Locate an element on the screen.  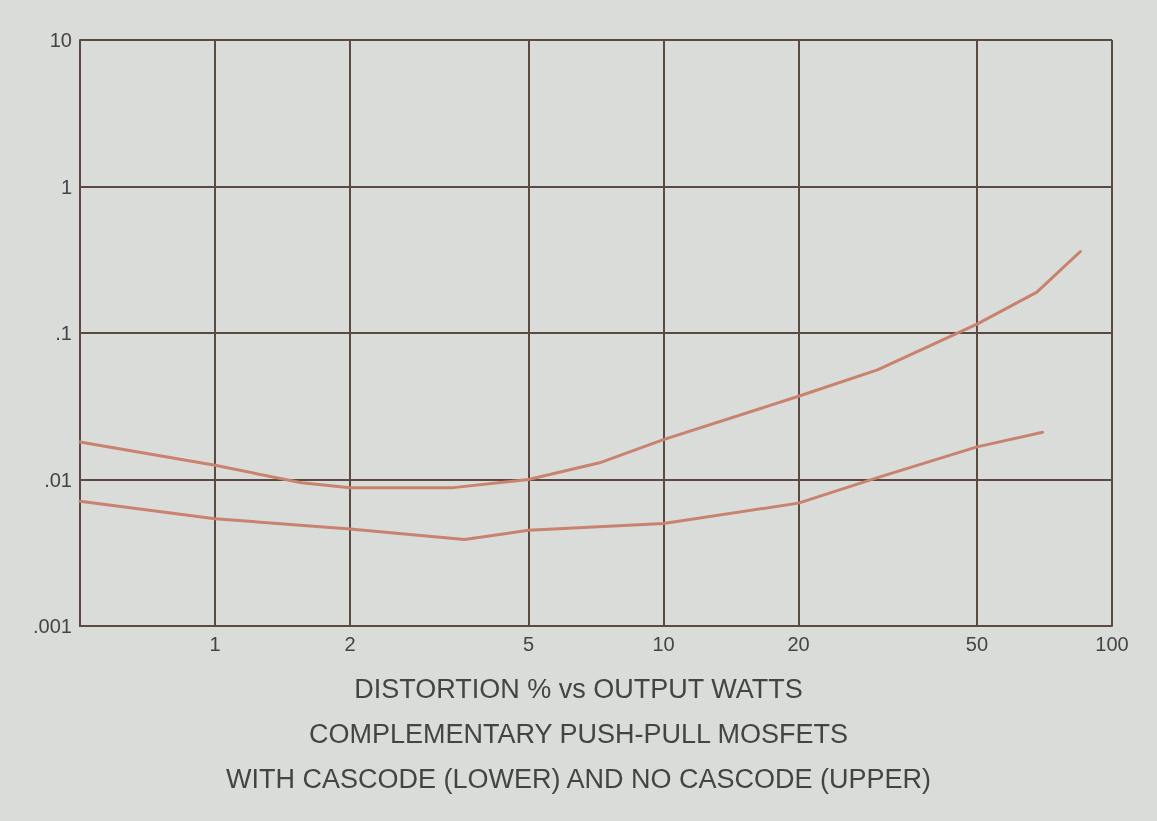
y-tick-label: .01 is located at coordinates (58, 479).